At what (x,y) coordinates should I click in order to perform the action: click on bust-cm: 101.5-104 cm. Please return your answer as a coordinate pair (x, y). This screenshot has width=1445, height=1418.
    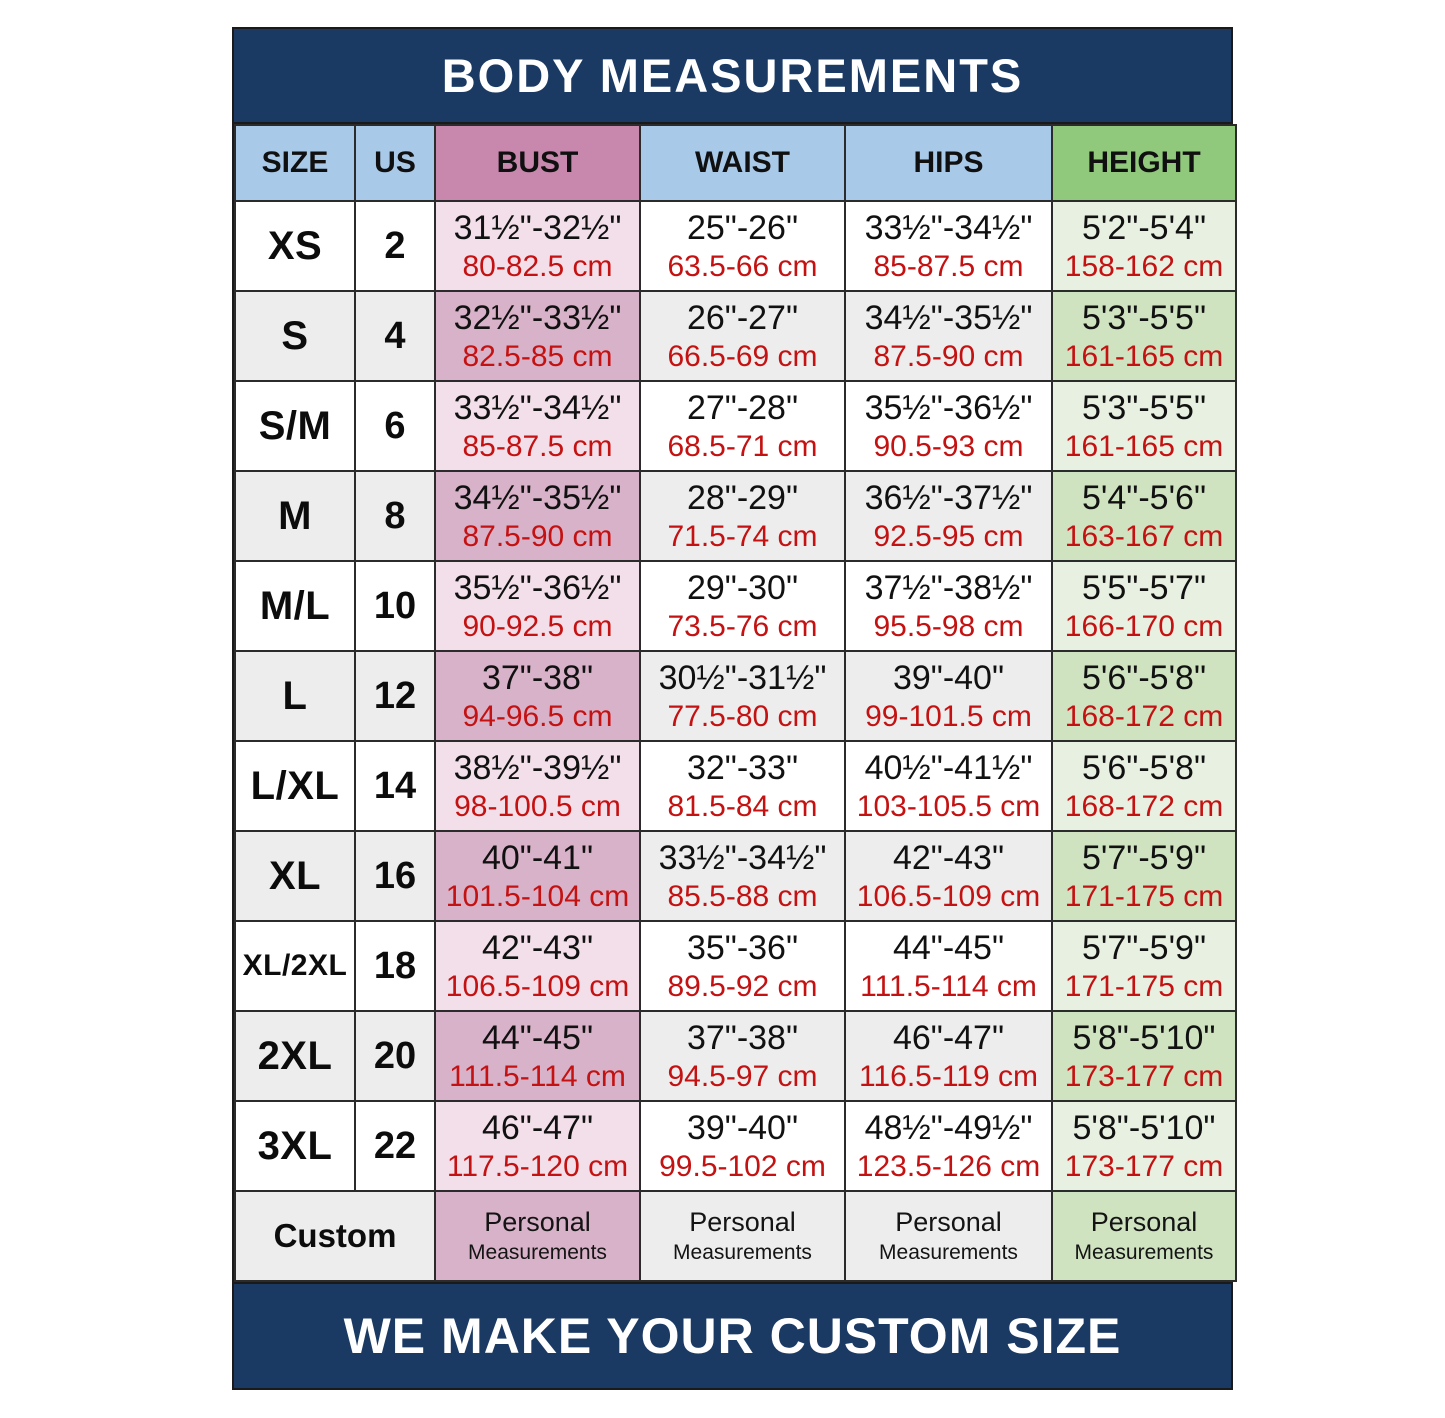
    Looking at the image, I should click on (537, 897).